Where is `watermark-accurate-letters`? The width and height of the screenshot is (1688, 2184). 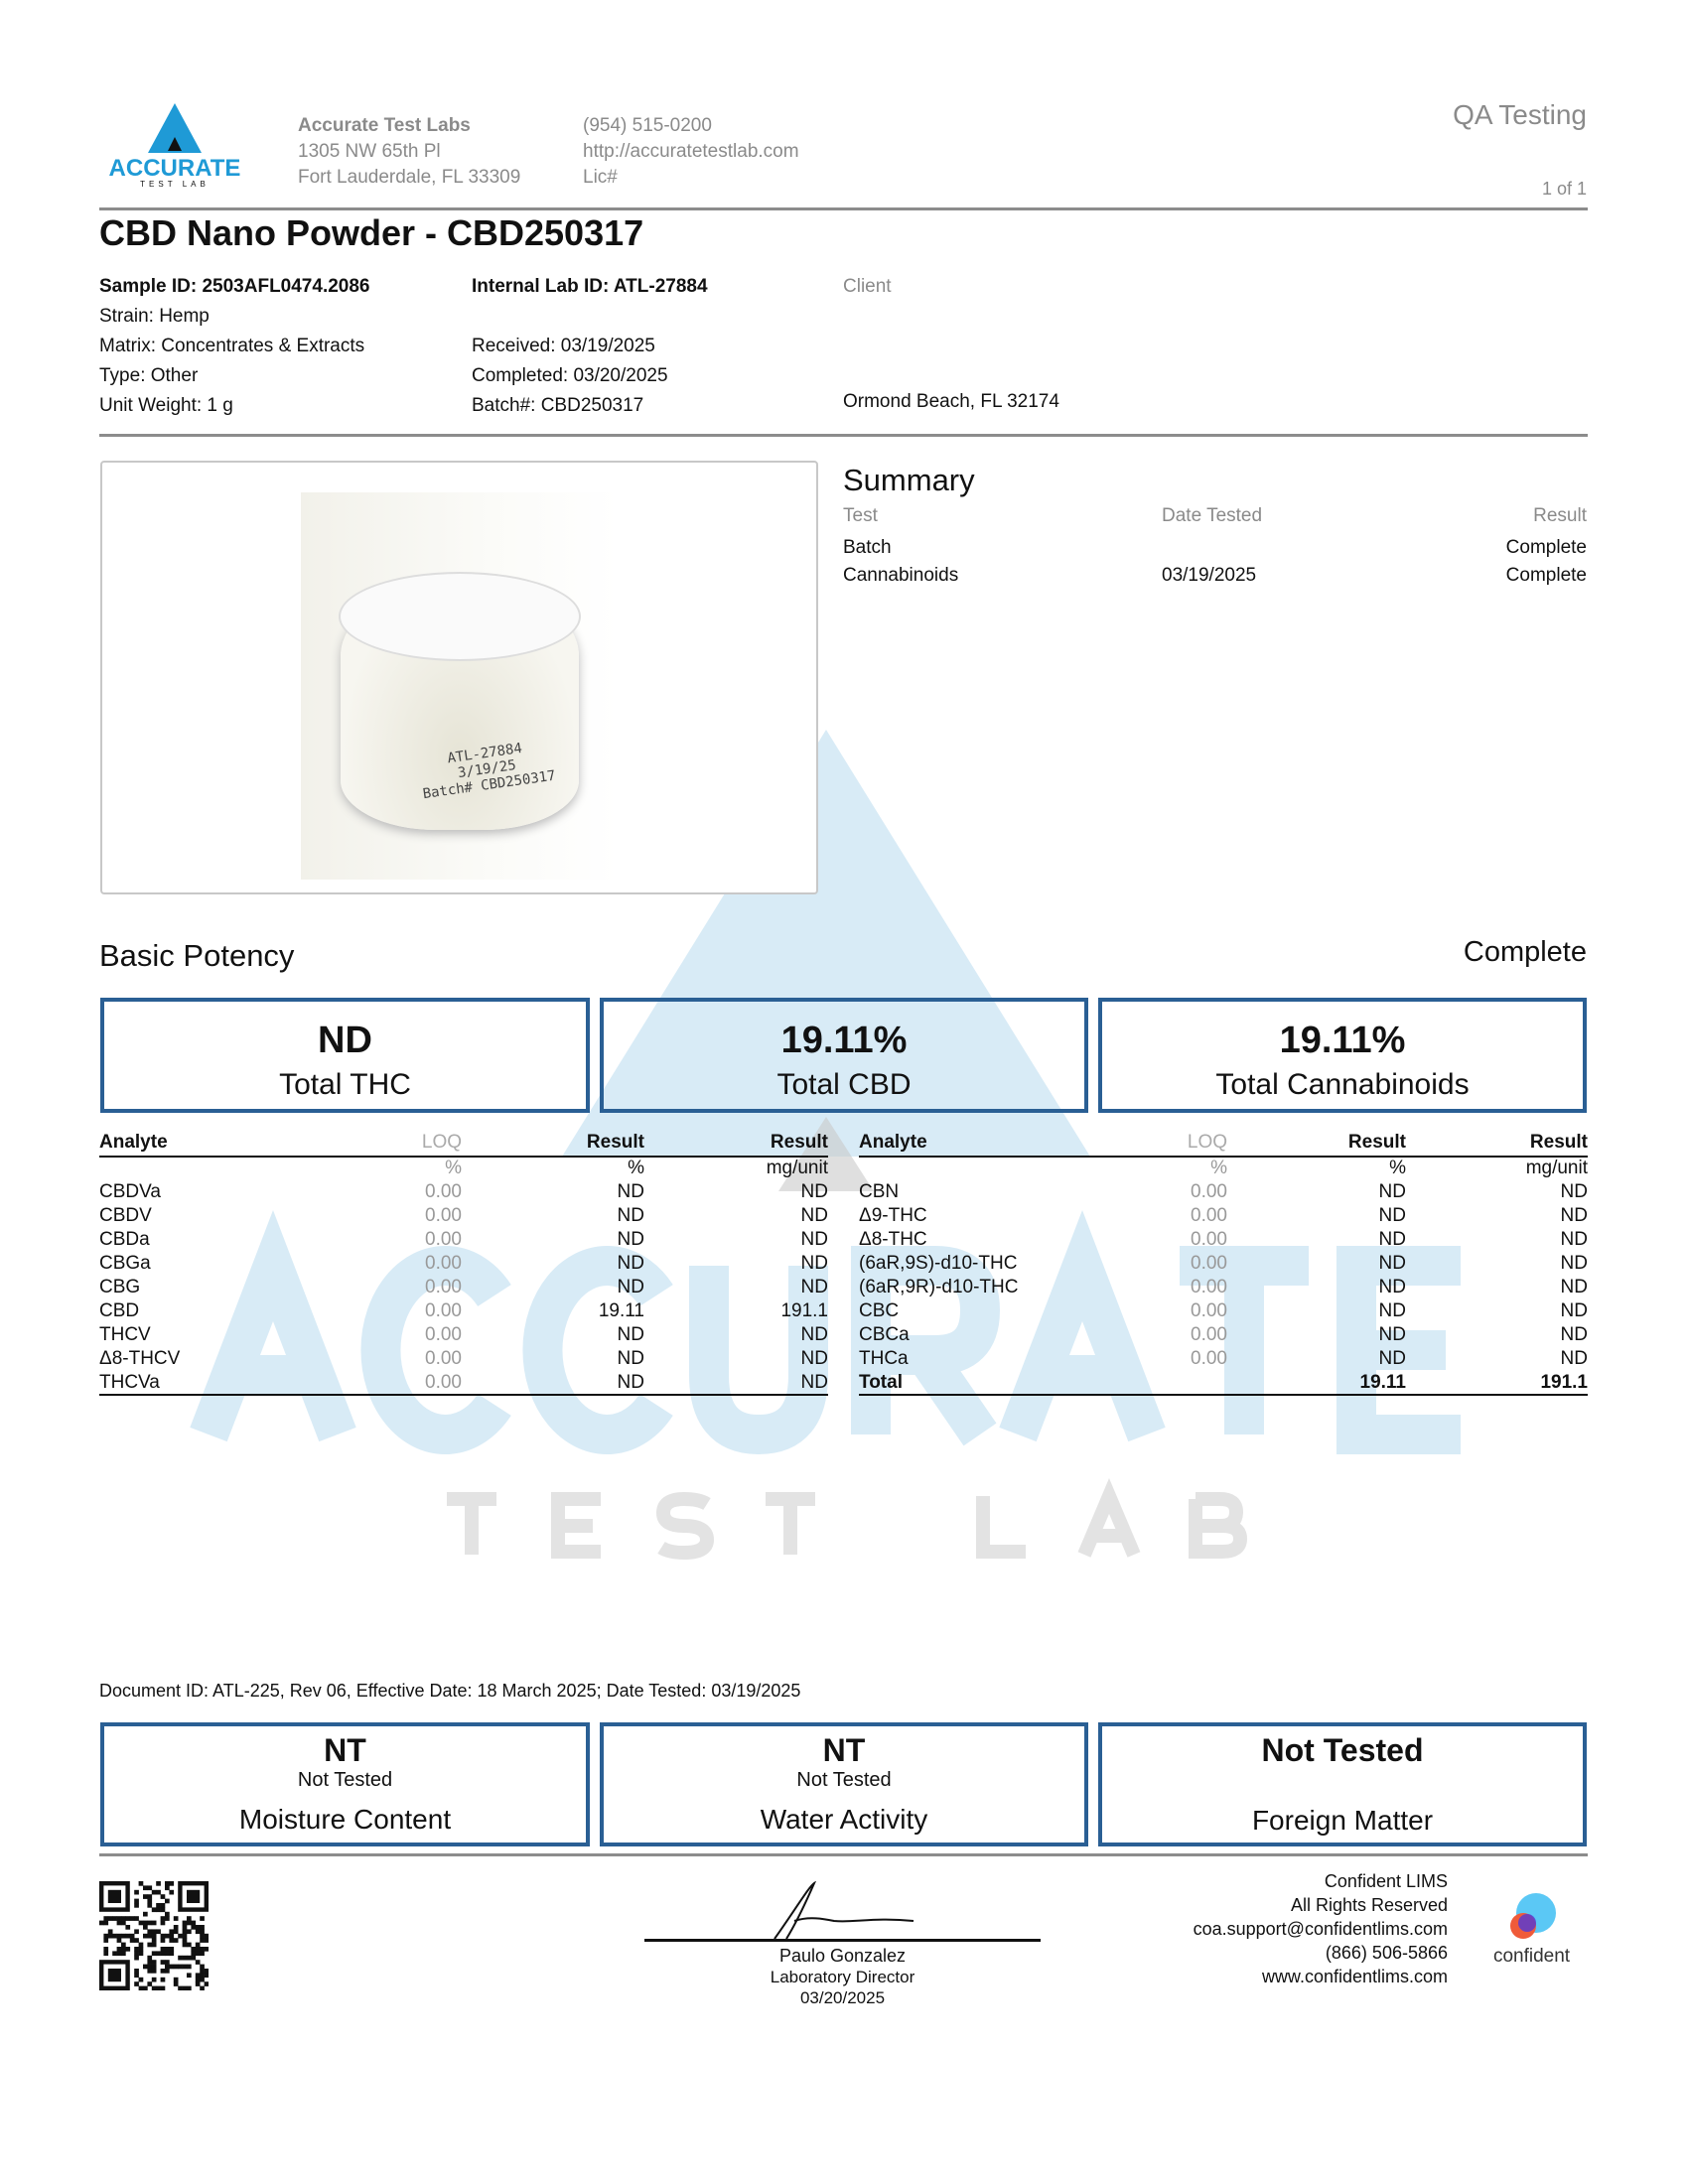
watermark-accurate-letters is located at coordinates (825, 1332).